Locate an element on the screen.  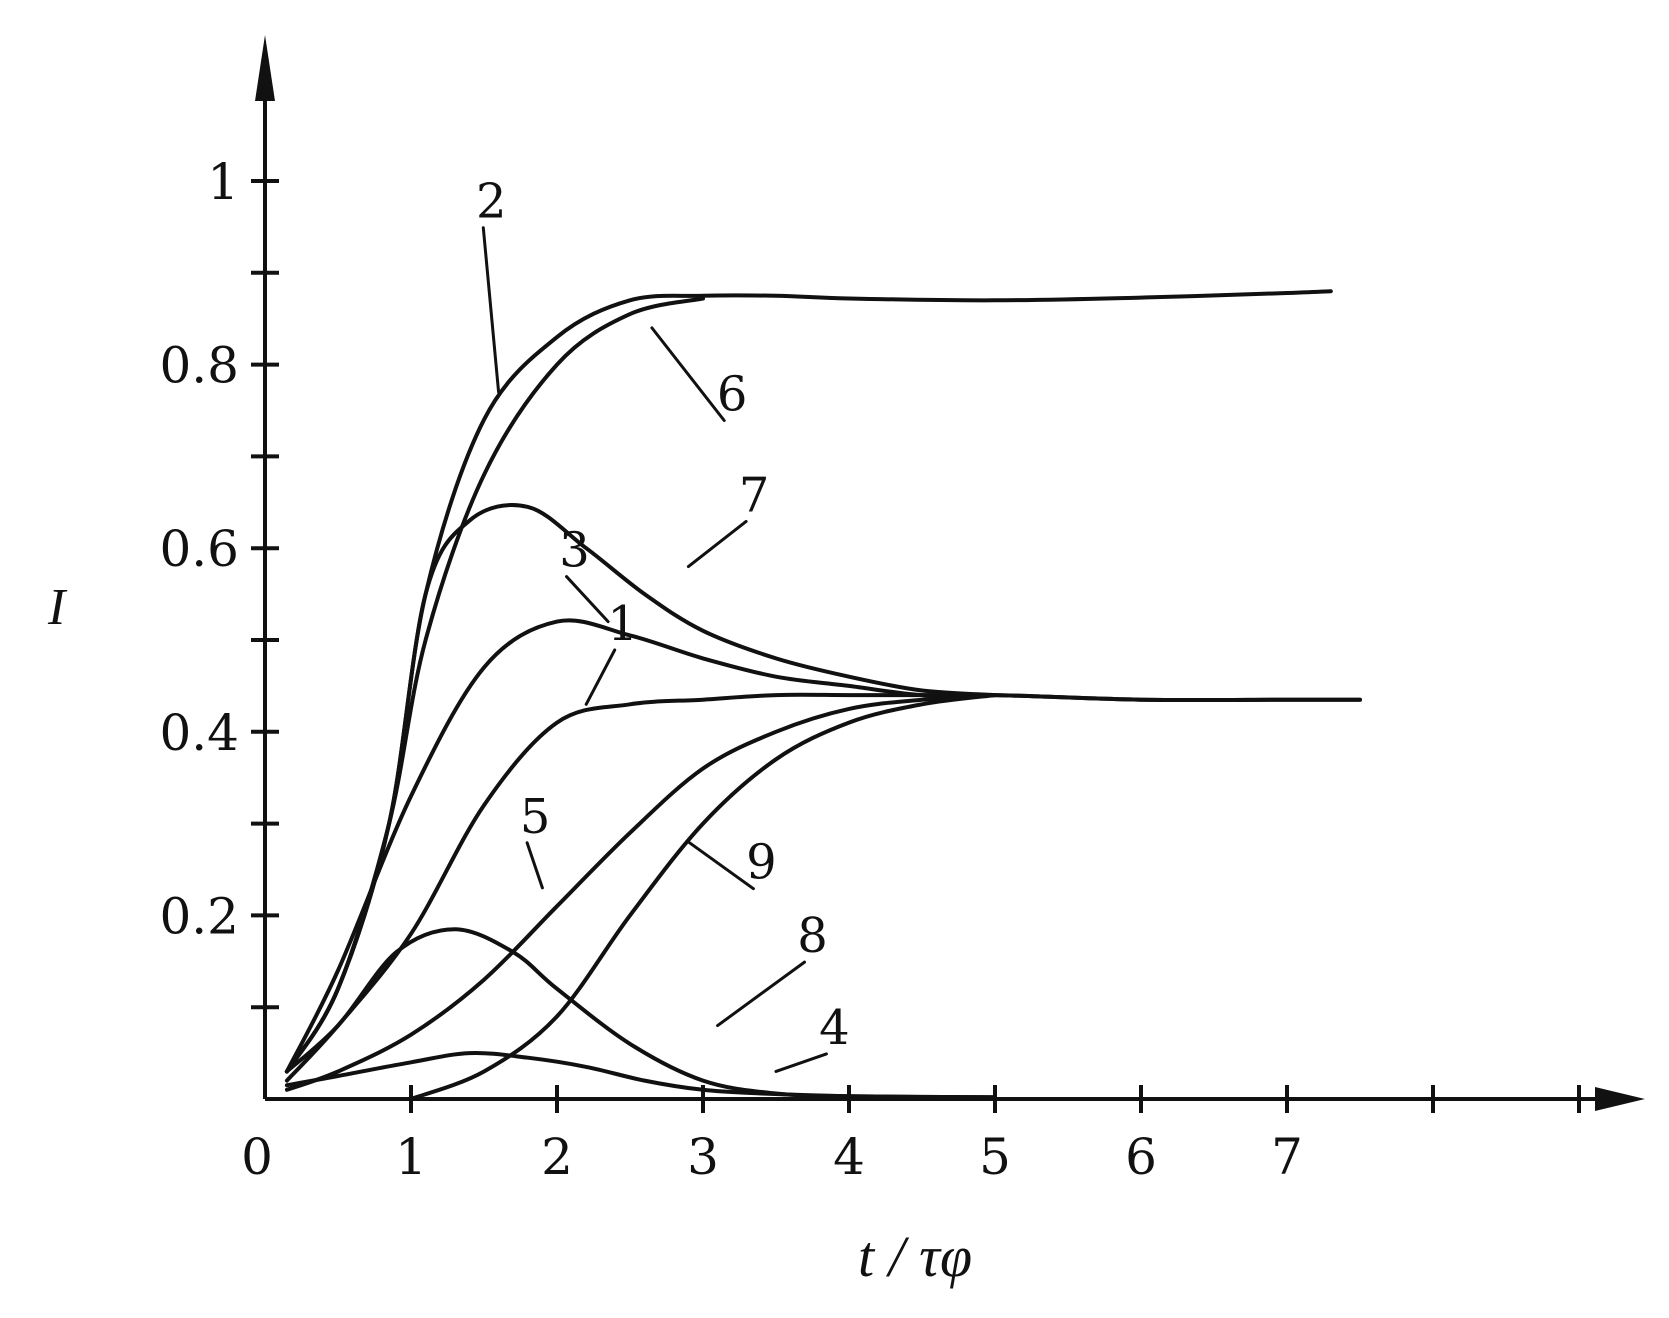
series-label-9: 9 is located at coordinates (761, 863).